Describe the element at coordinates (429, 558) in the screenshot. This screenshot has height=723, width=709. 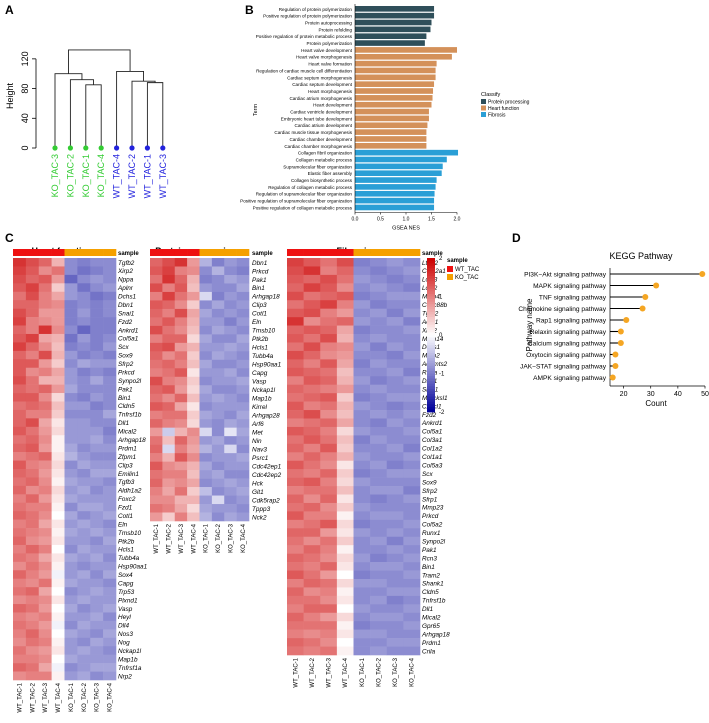
I see `heatmap-gene-label: Rcn3` at that location.